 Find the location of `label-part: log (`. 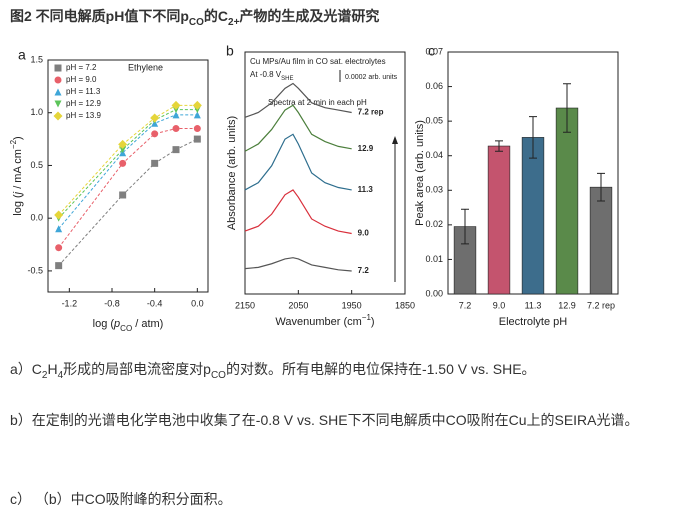

label-part: log ( is located at coordinates (18, 205).